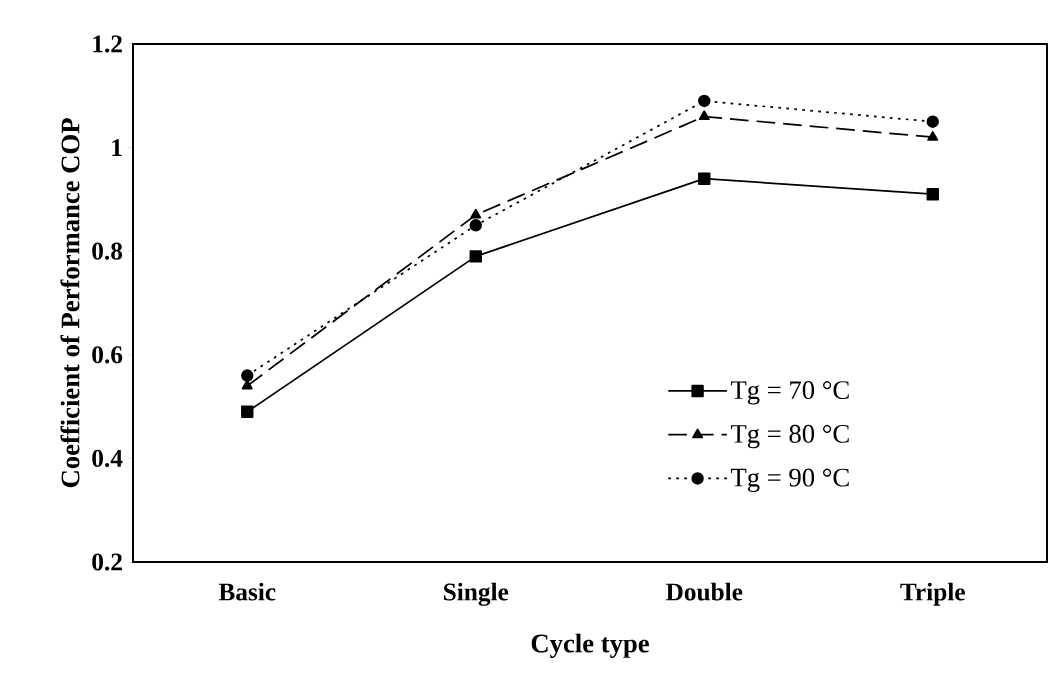 The width and height of the screenshot is (1049, 700). Describe the element at coordinates (107, 458) in the screenshot. I see `y-tick-label: 0.4` at that location.